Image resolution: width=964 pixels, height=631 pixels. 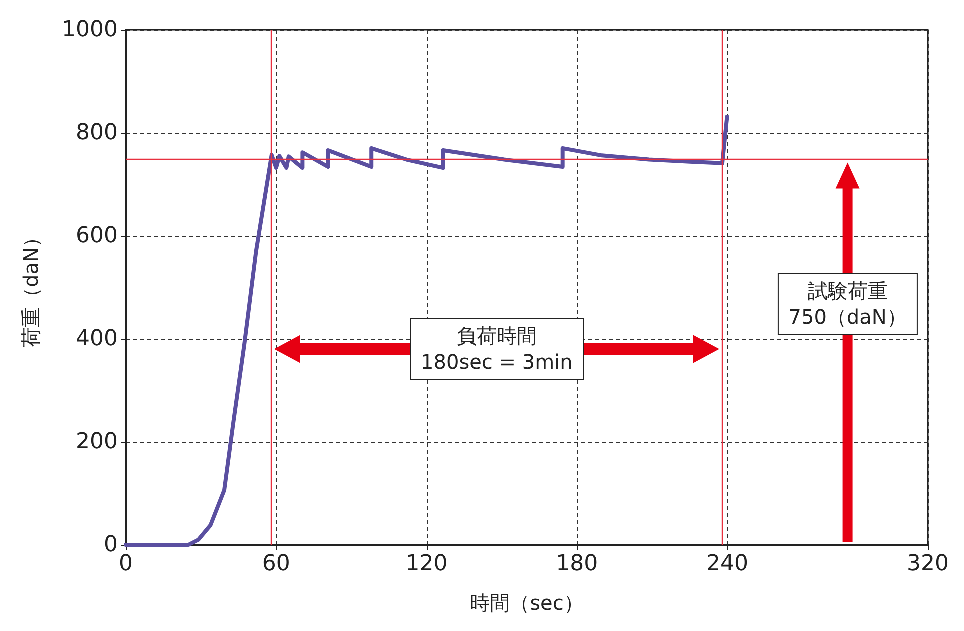 I want to click on y-axis-title: 荷重（daN）, so click(x=31, y=288).